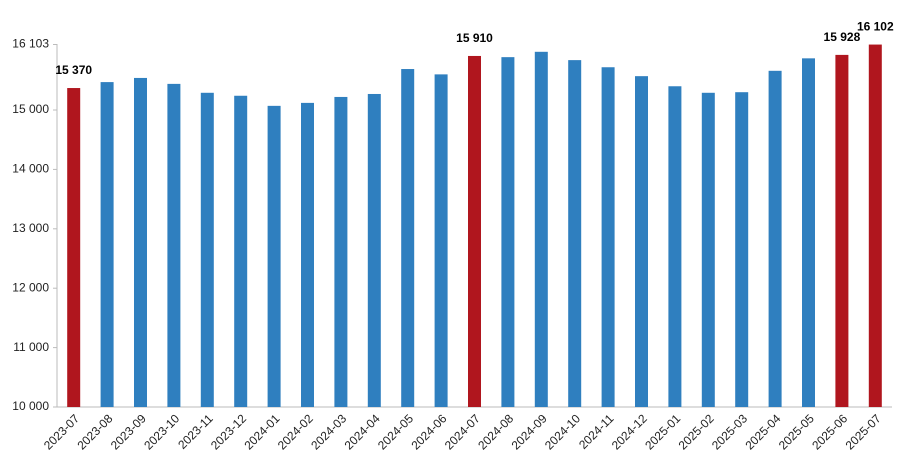 This screenshot has width=900, height=470. Describe the element at coordinates (328, 431) in the screenshot. I see `x-tick-label: 2024-03` at that location.